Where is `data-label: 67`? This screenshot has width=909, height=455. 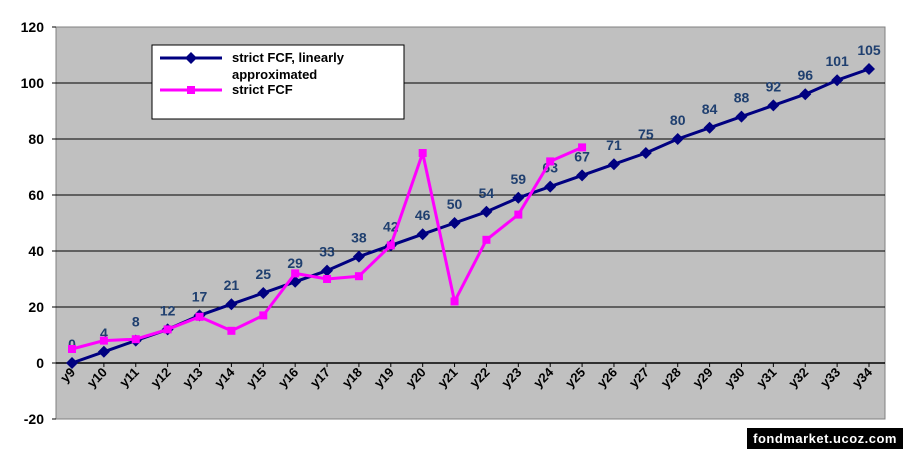 data-label: 67 is located at coordinates (582, 156).